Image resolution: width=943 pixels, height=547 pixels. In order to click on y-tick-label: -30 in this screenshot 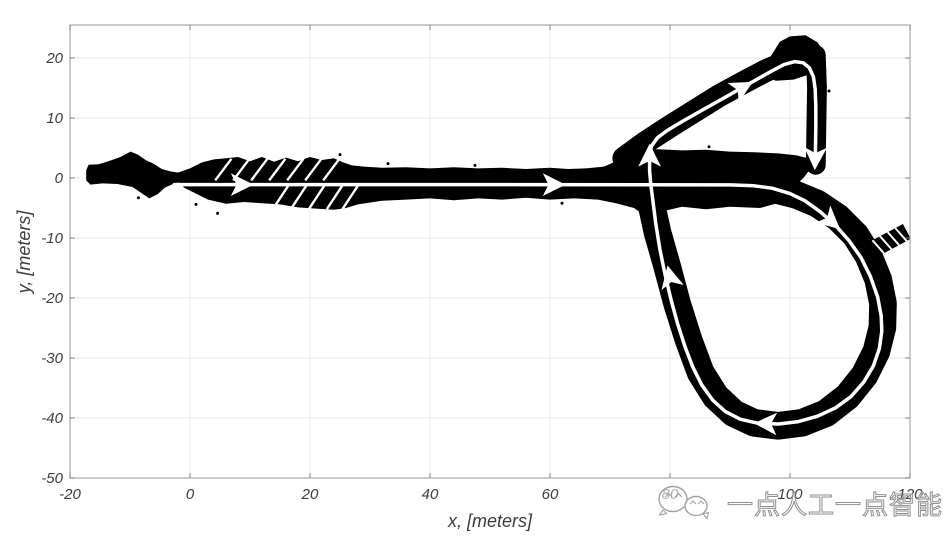, I will do `click(52, 358)`.